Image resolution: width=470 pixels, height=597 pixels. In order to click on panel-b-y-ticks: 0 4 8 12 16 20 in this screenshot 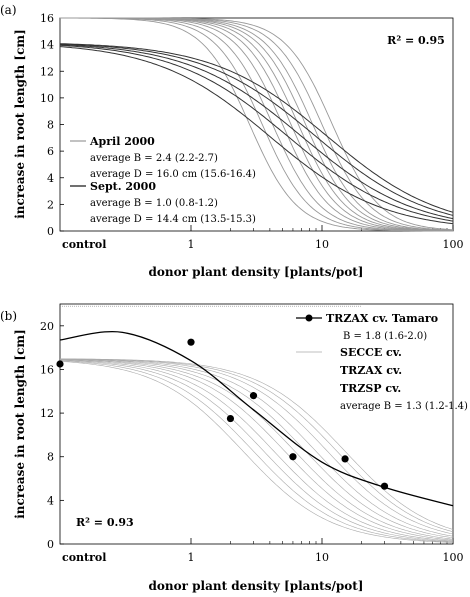, I will do `click(52, 435)`.